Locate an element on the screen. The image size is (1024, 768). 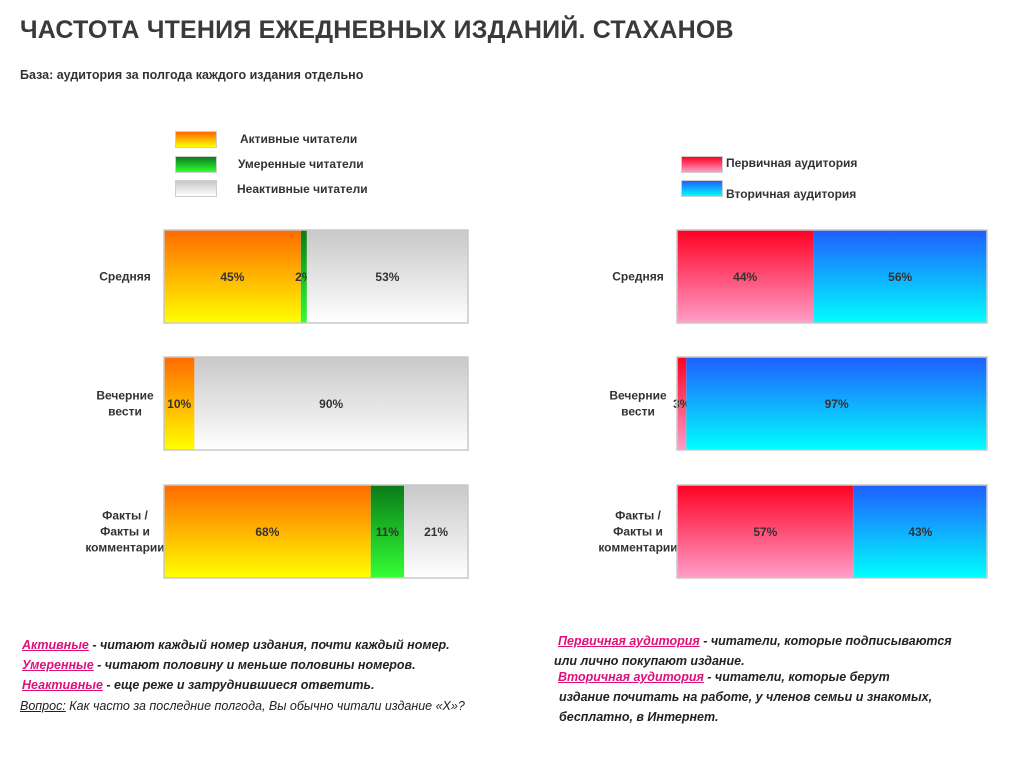
gradient-green-swatch is located at coordinates (196, 164).